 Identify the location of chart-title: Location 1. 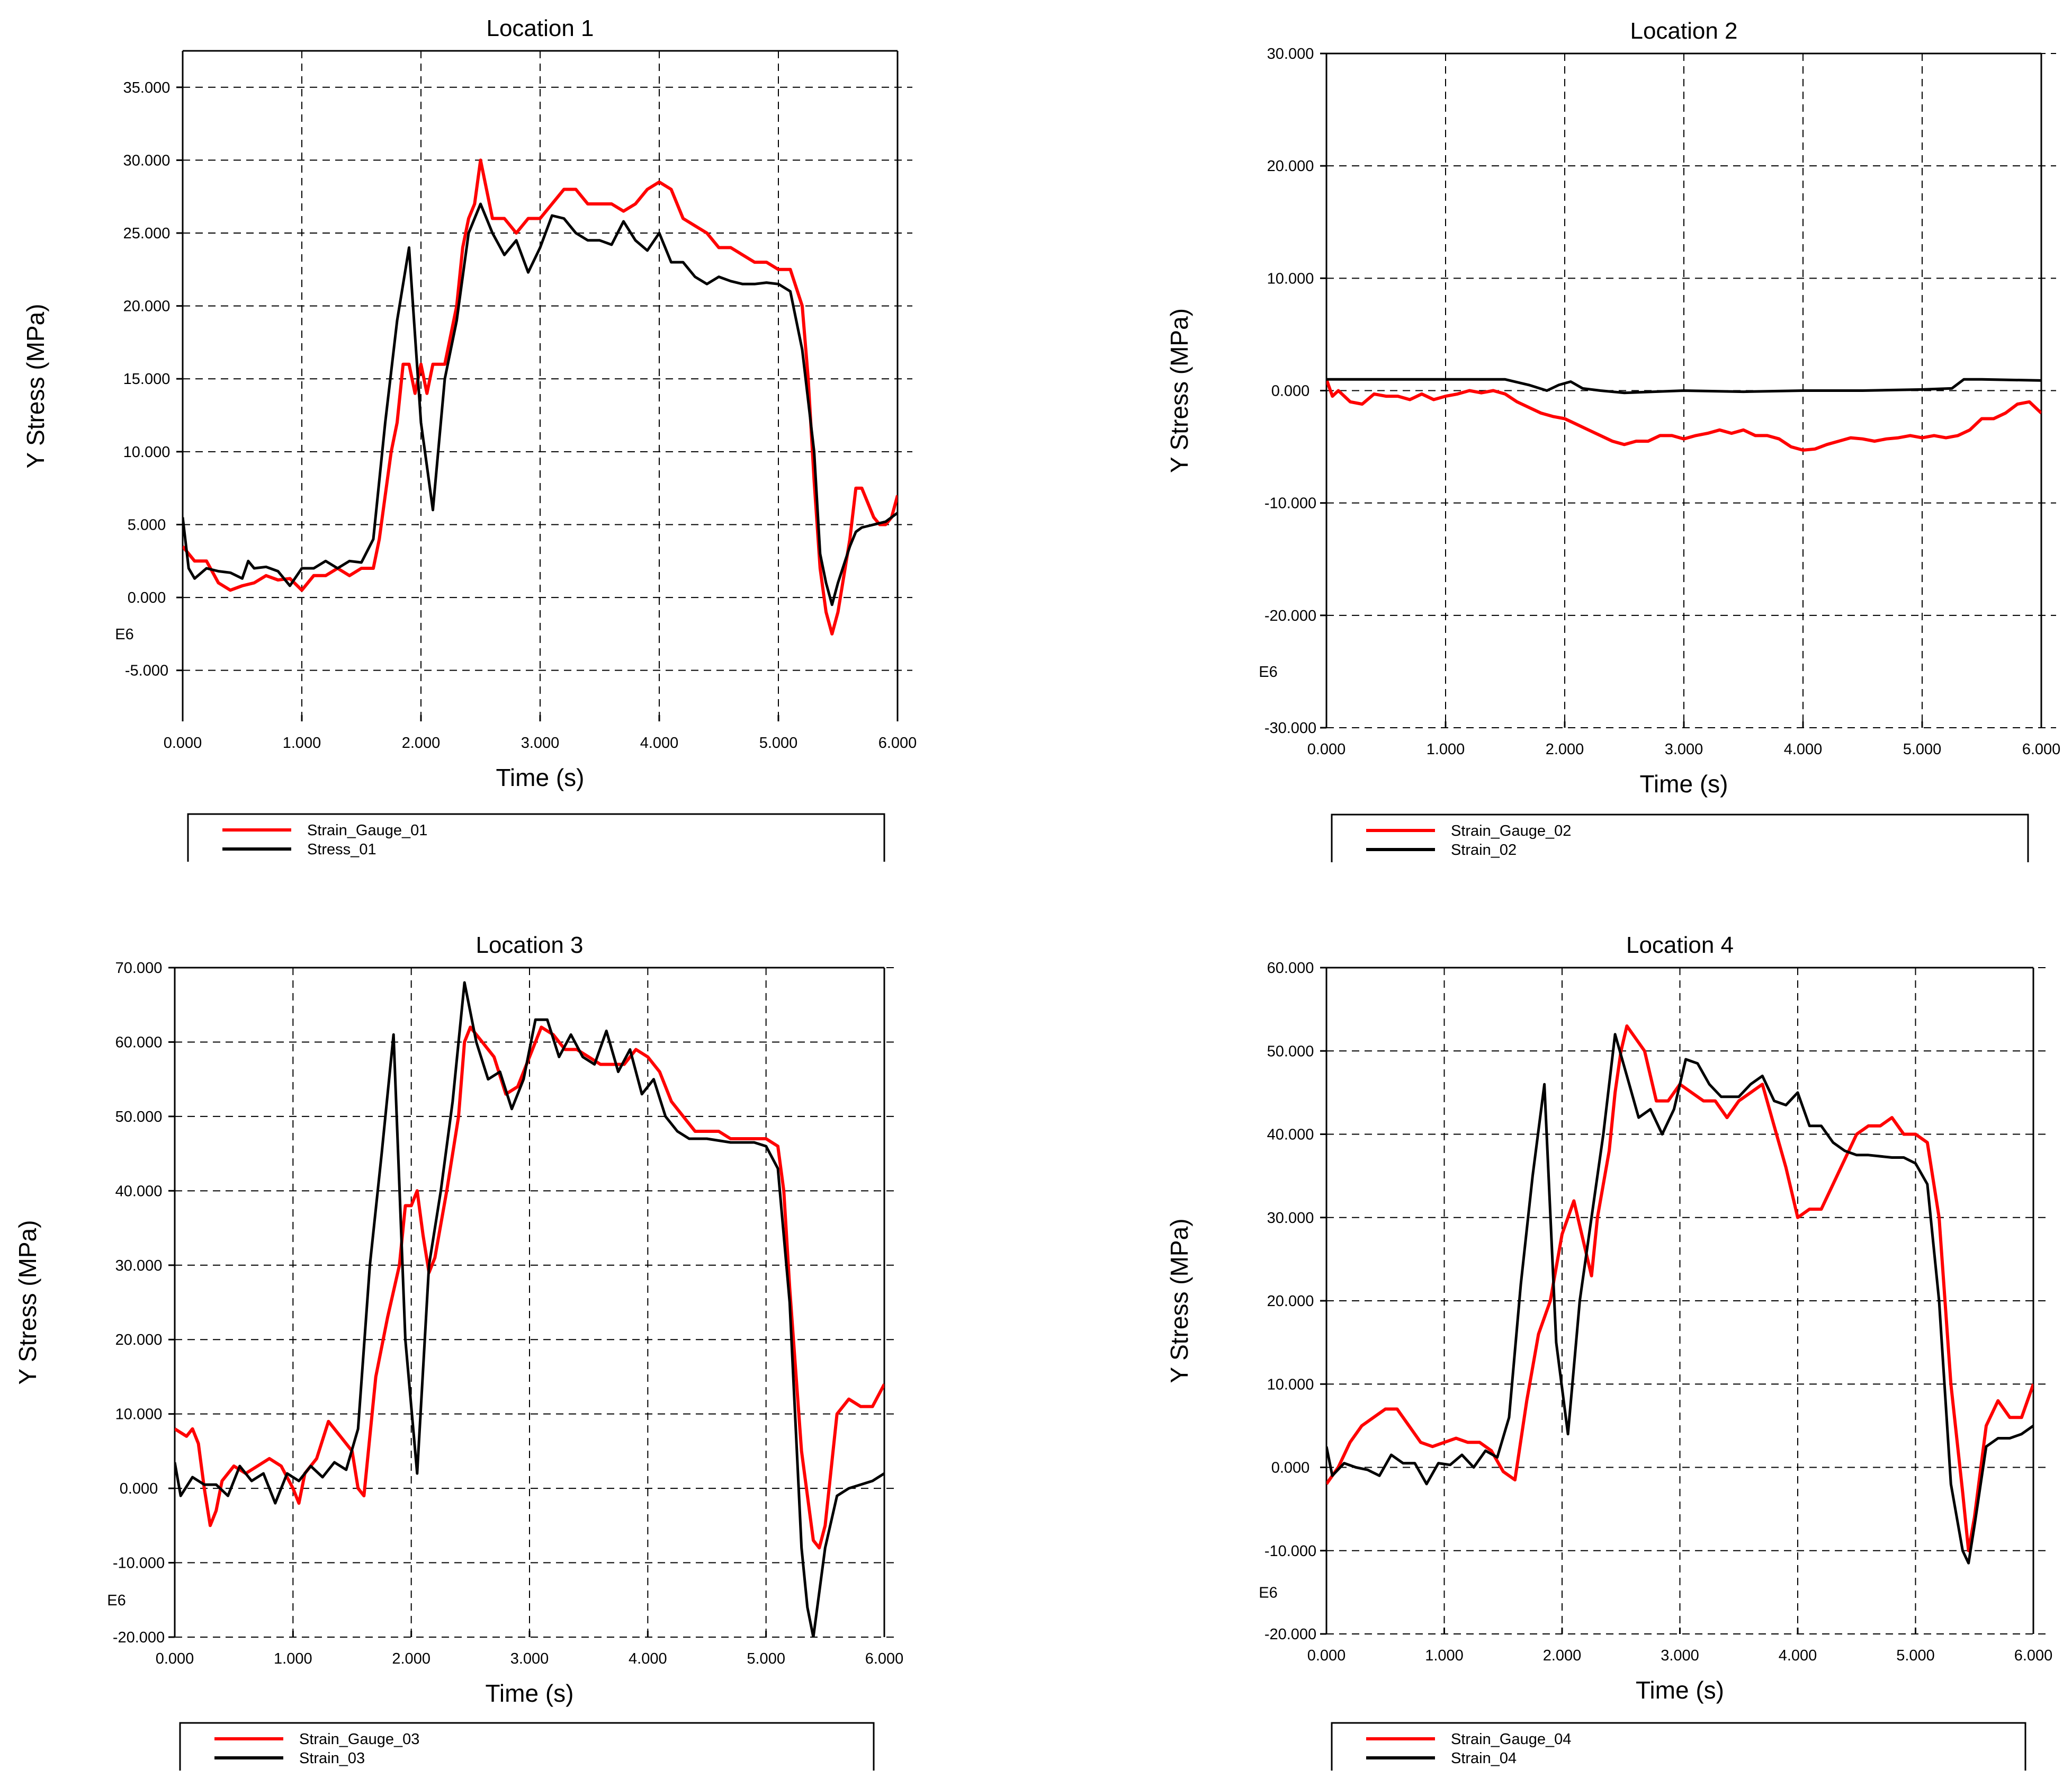
(540, 28).